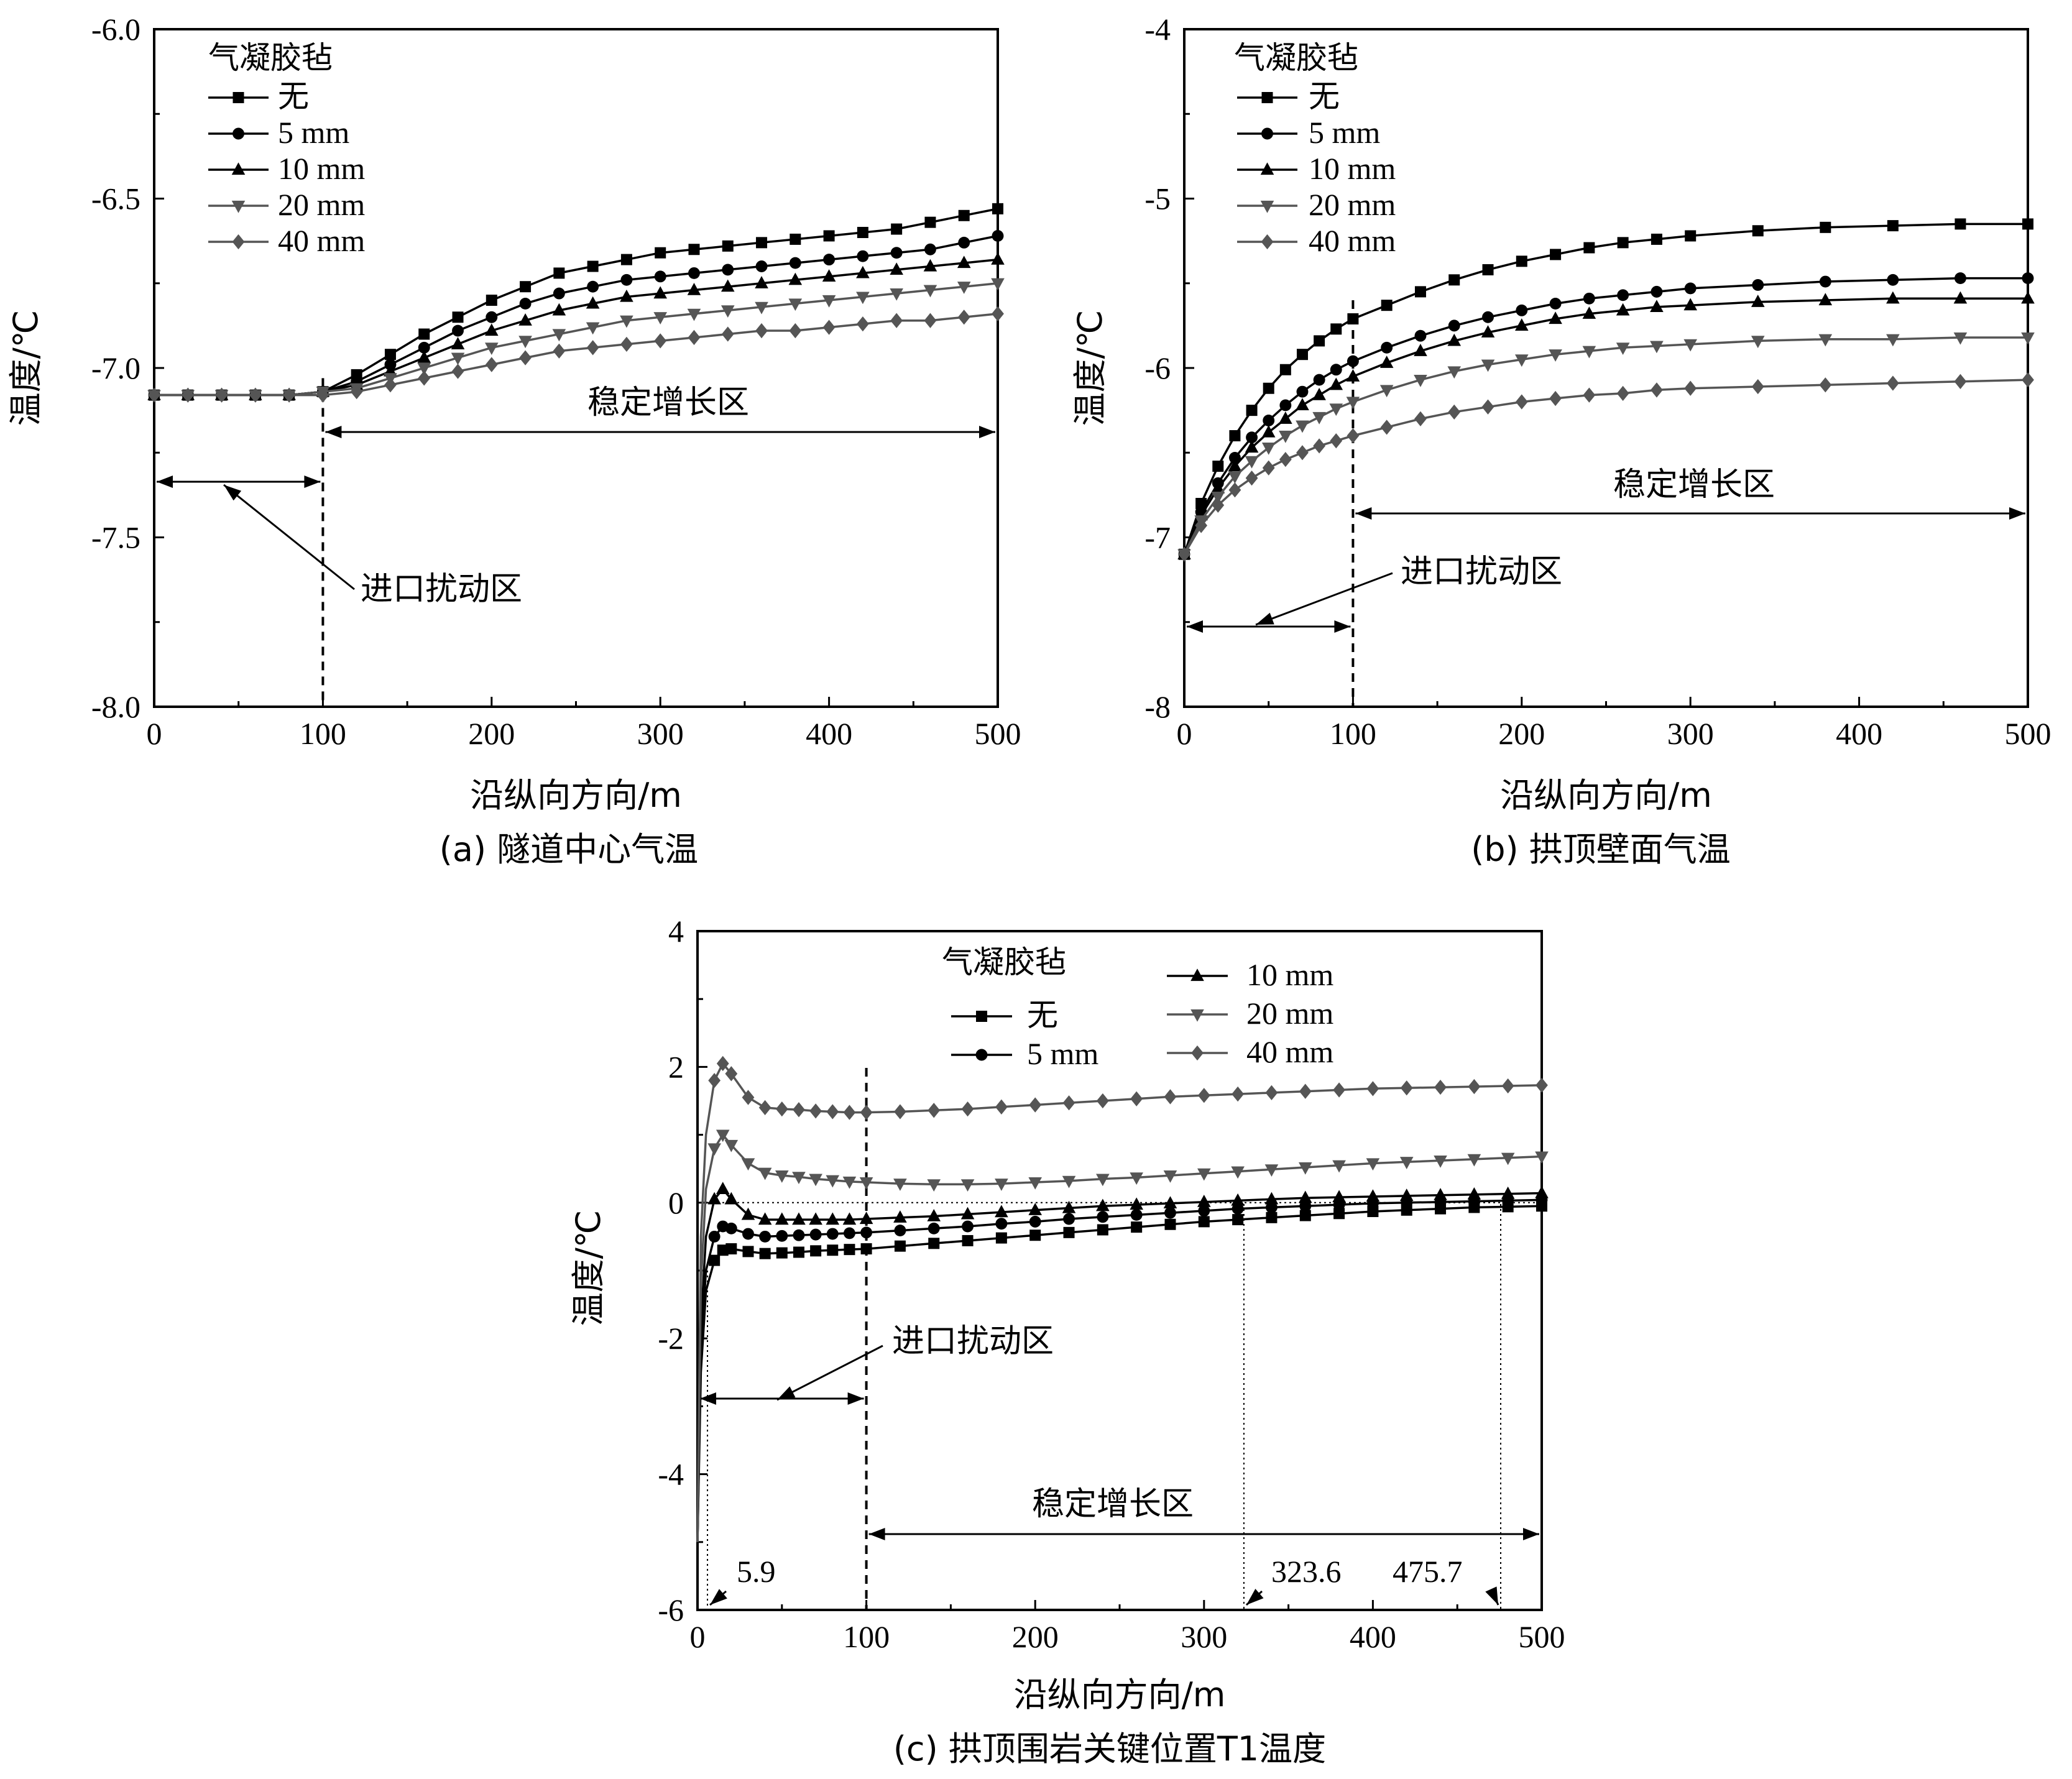  I want to click on y-tick-label: -6.0, so click(115, 30).